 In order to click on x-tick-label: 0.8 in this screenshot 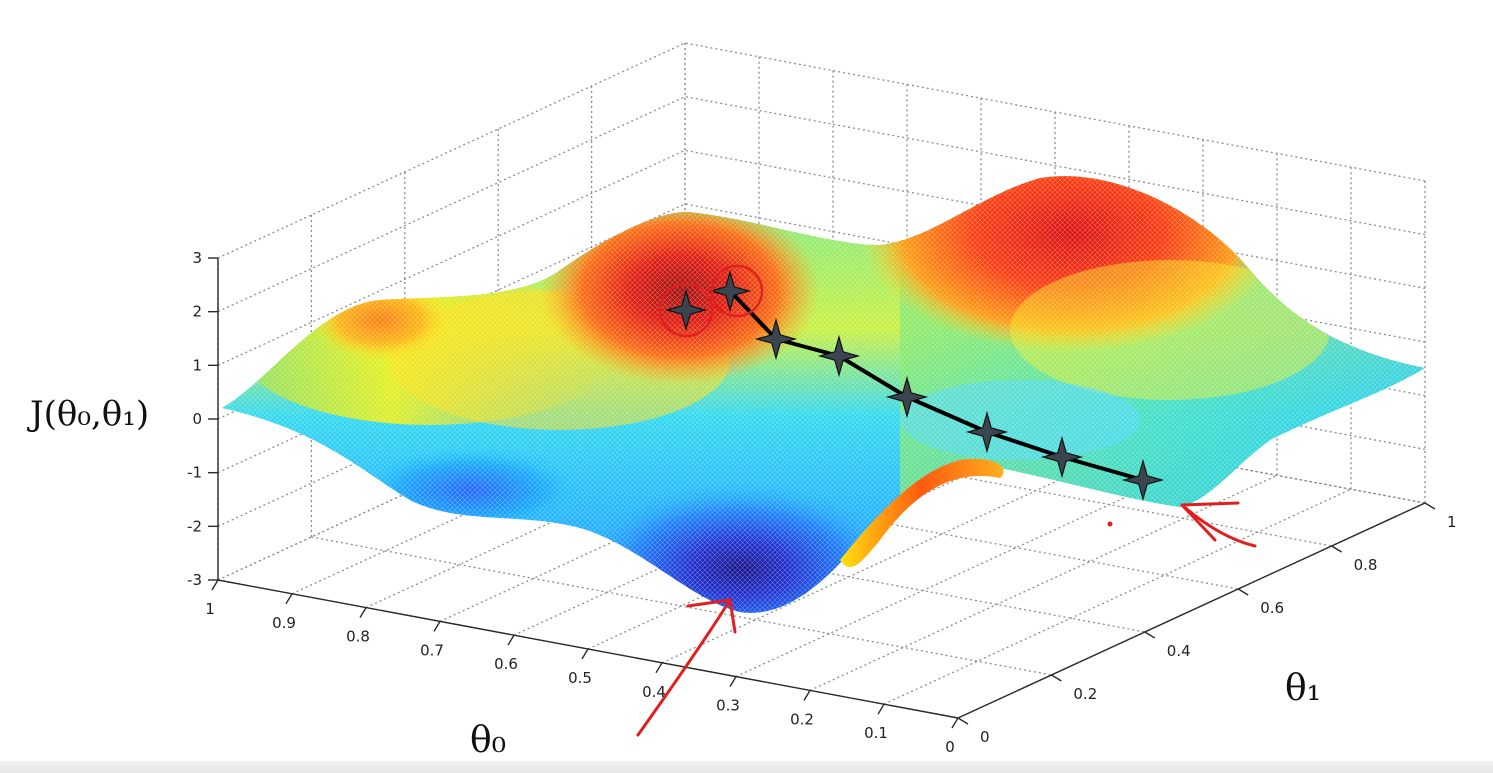, I will do `click(358, 637)`.